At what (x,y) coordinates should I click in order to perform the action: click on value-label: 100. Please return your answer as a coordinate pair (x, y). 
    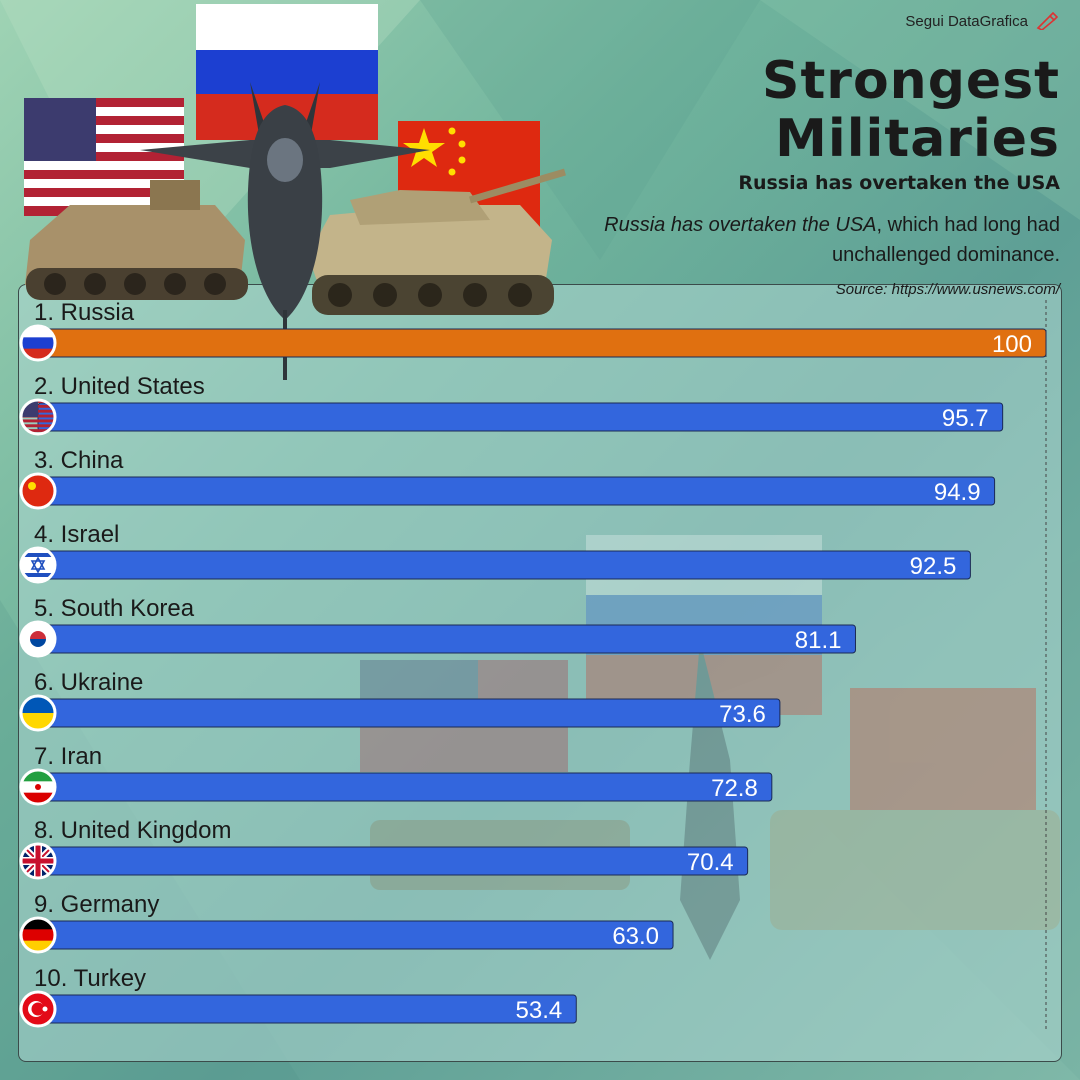
    Looking at the image, I should click on (1012, 344).